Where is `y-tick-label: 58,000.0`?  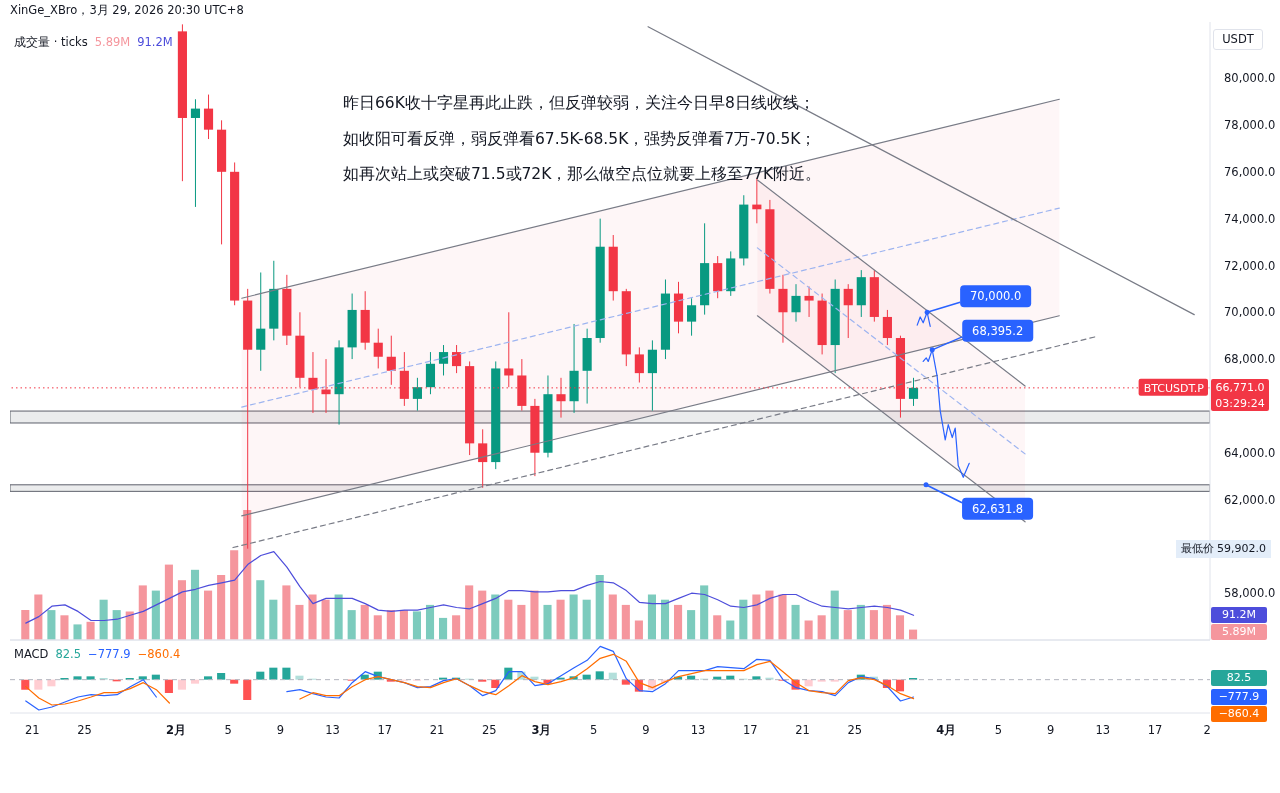
y-tick-label: 58,000.0 is located at coordinates (1250, 593).